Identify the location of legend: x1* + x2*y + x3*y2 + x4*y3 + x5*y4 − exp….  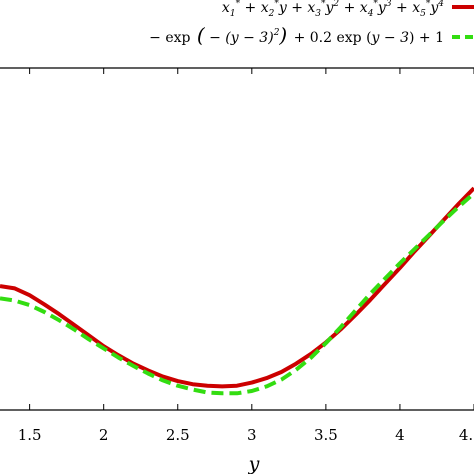
(311, 23).